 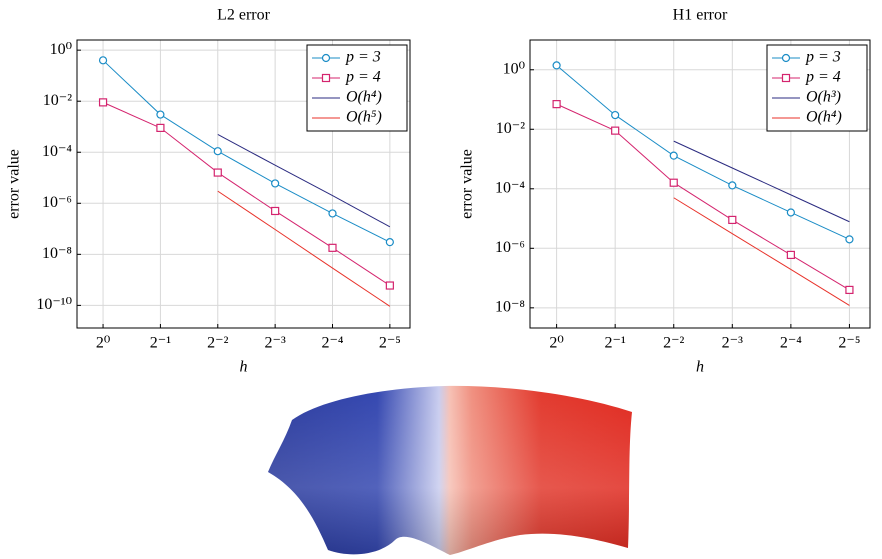 I want to click on surface-plot, so click(x=450, y=470).